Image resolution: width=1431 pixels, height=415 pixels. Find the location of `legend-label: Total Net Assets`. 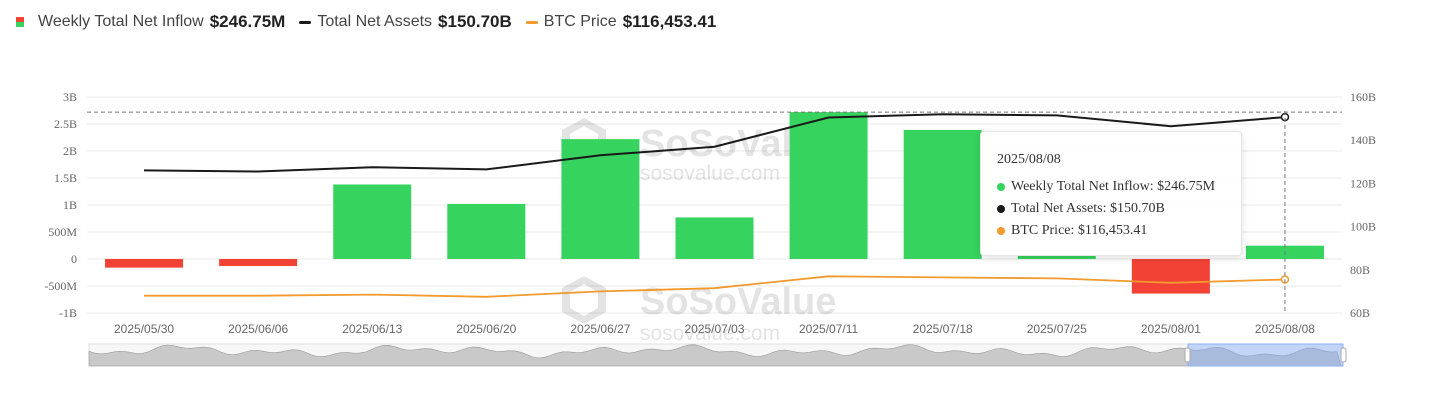

legend-label: Total Net Assets is located at coordinates (375, 21).